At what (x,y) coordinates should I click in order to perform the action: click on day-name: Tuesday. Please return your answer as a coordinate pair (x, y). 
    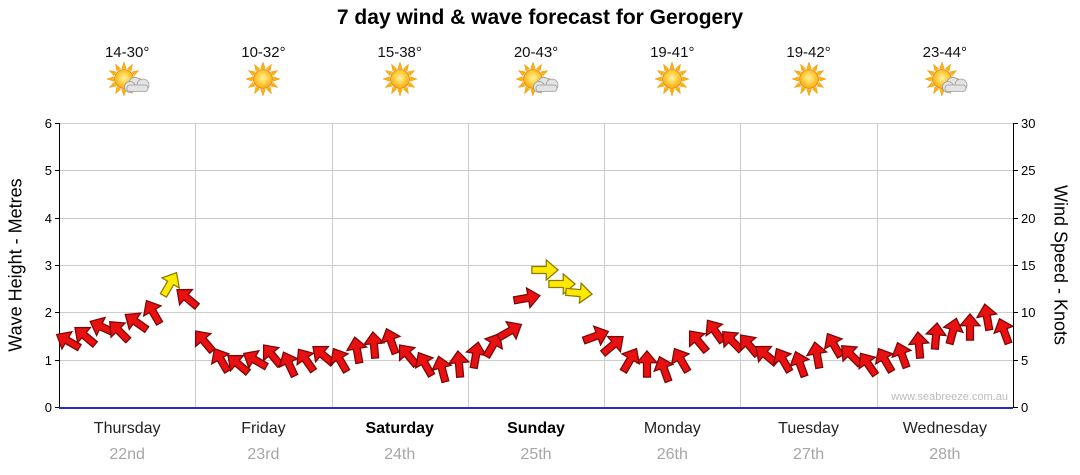
    Looking at the image, I should click on (808, 428).